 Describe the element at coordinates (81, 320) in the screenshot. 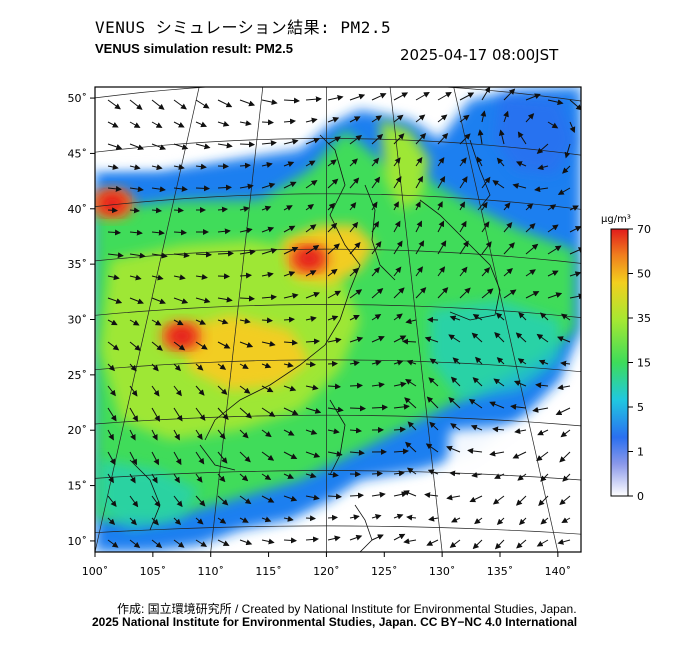

I see `latitude-tick-labels: 50˚ 45˚ 40˚ 35˚ 30˚ 25˚ 20˚ 15˚ 10˚` at that location.